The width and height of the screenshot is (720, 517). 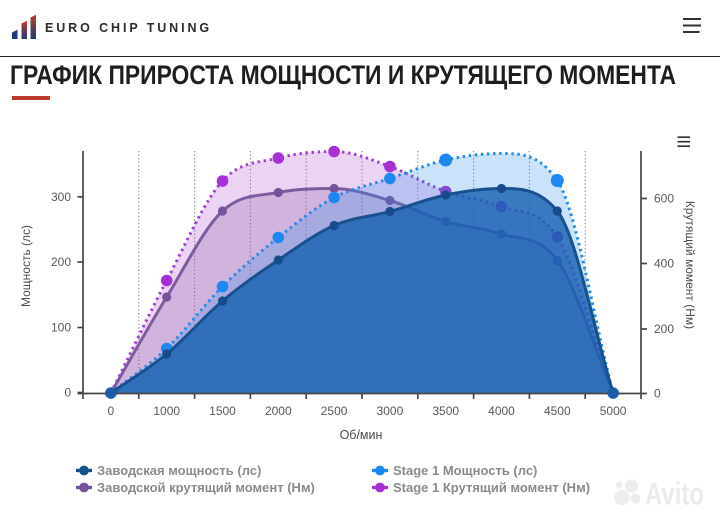 What do you see at coordinates (26, 266) in the screenshot?
I see `svg-text: Мощность (лс)` at bounding box center [26, 266].